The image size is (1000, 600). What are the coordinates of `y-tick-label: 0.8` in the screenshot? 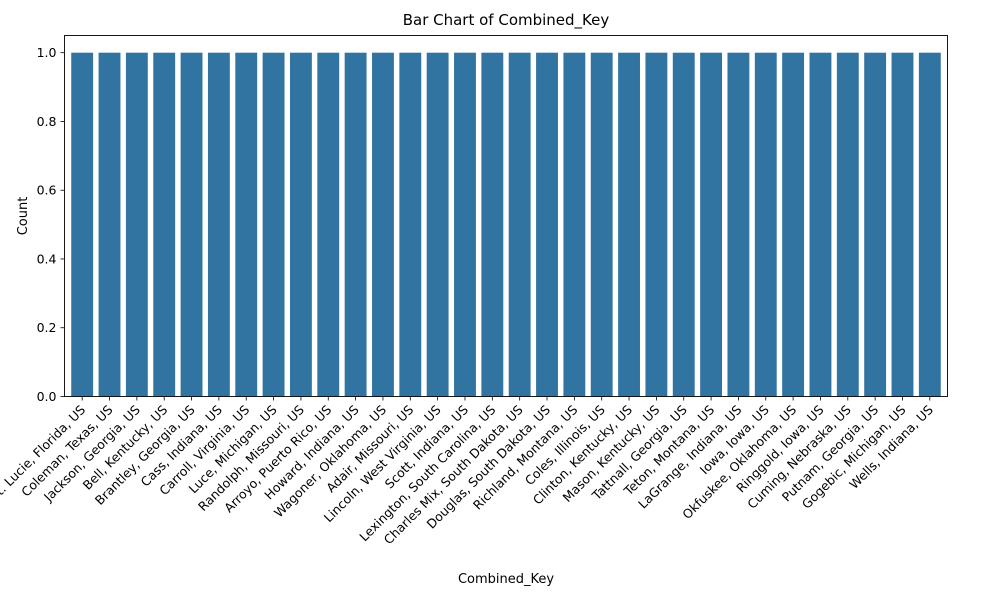 It's located at (47, 121).